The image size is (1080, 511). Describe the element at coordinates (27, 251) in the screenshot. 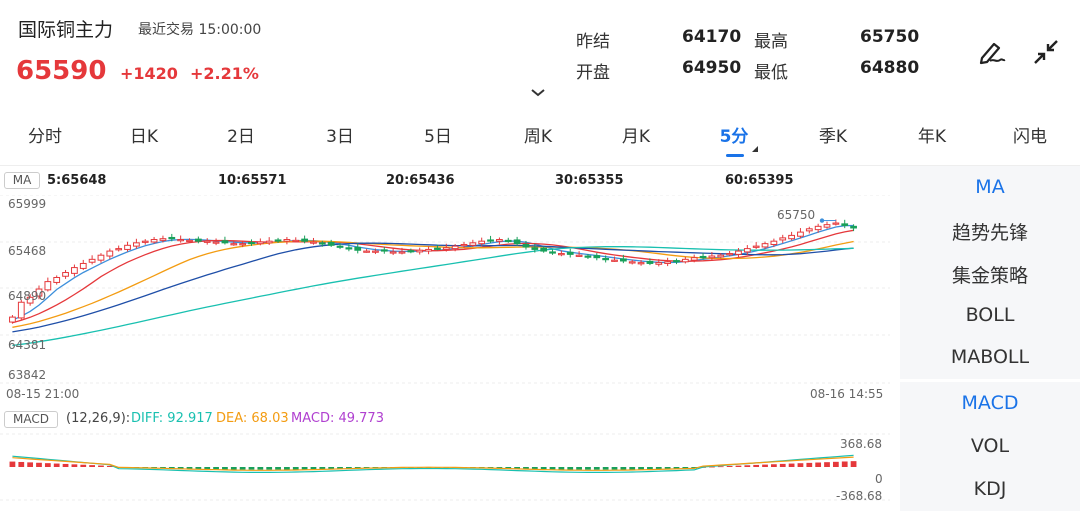

I see `y-tick-2: 65468` at that location.